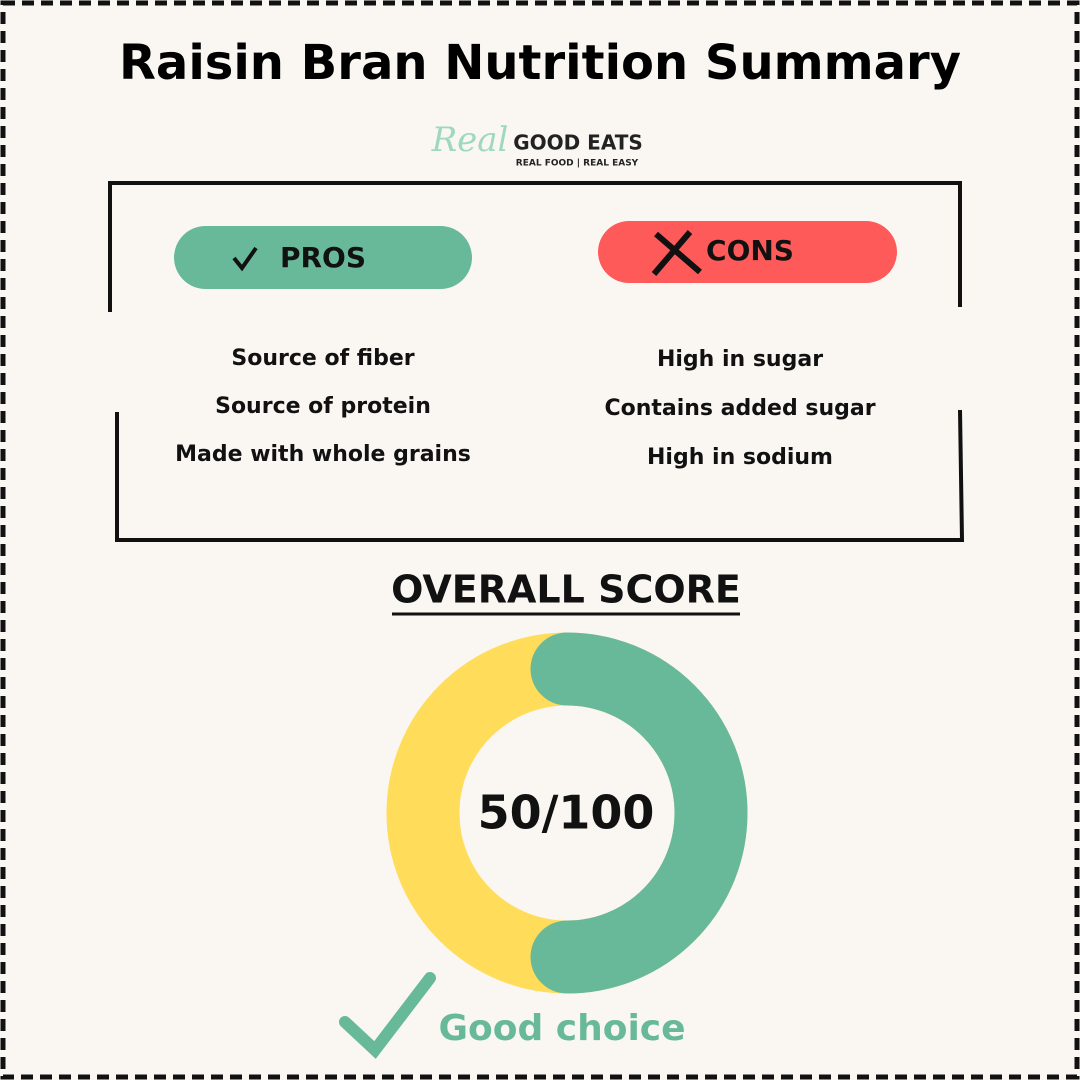  I want to click on cons-label: CONS, so click(750, 250).